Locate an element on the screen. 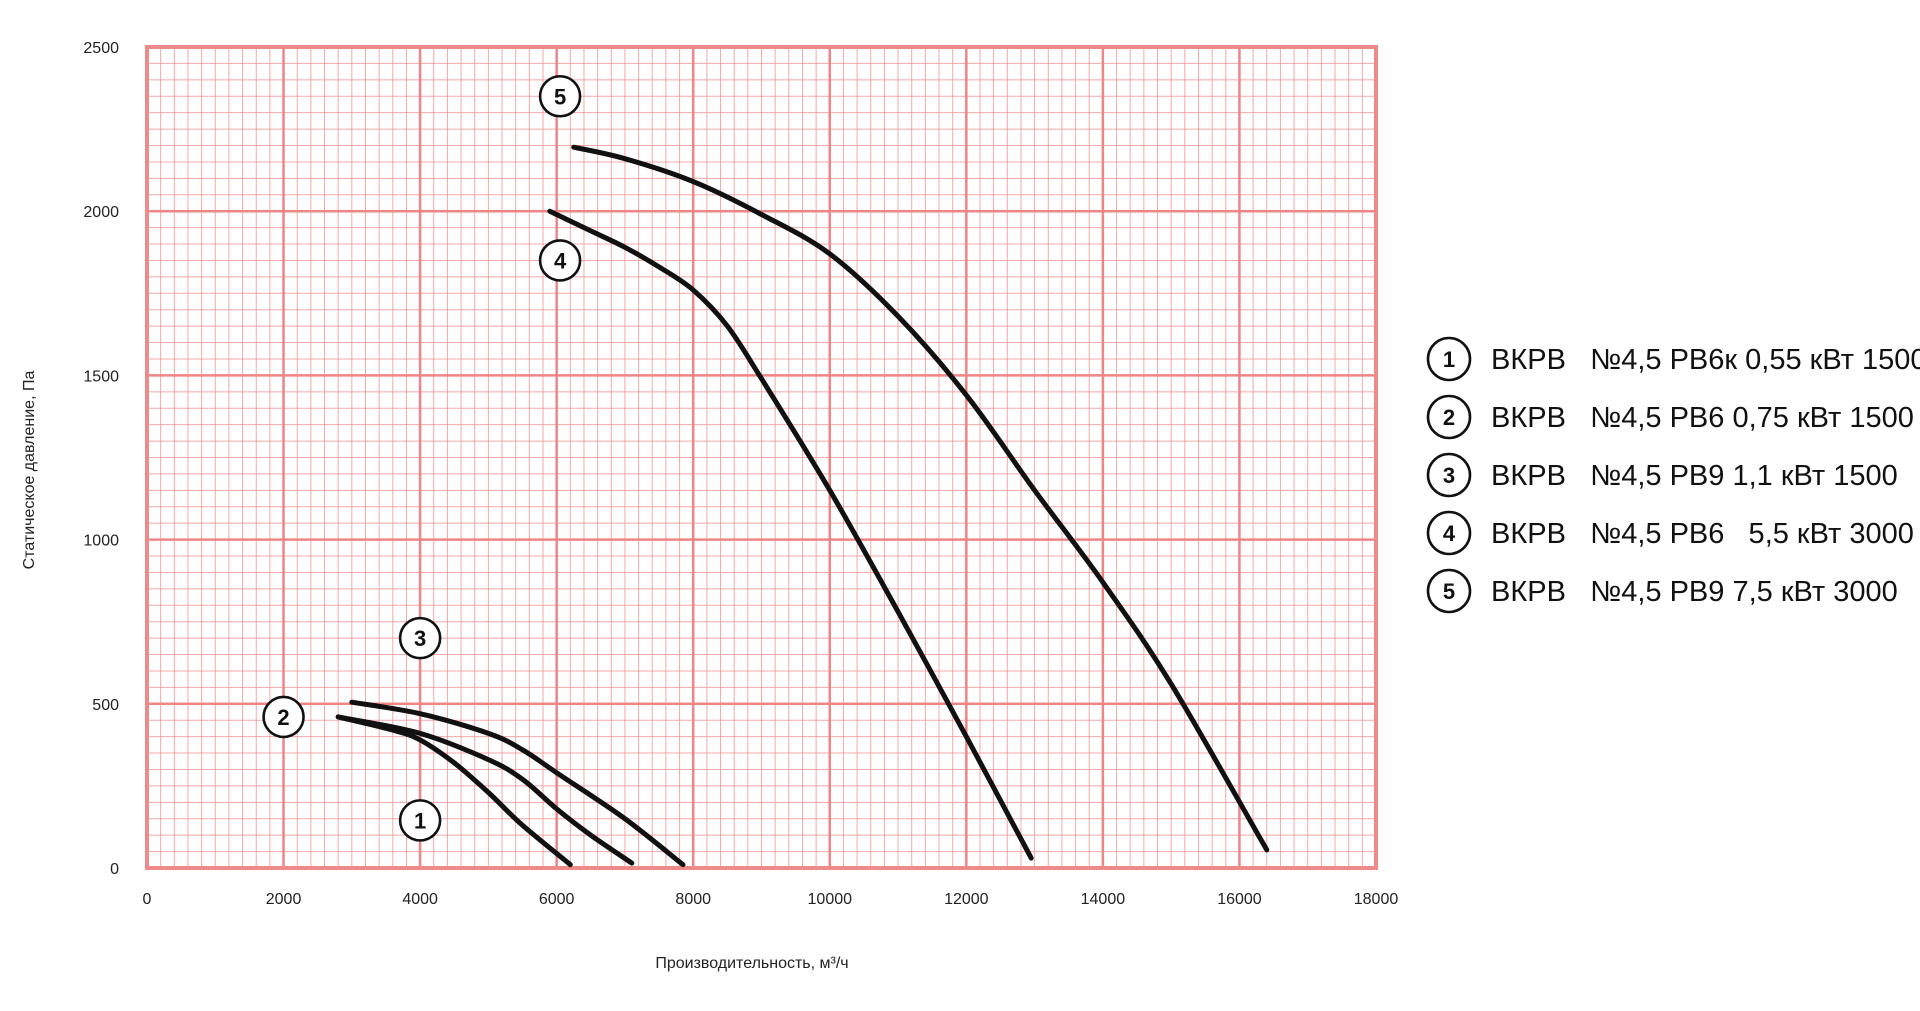  legend-label: ВКРВ №4,5 РВ6 5,5 кВт 3000 is located at coordinates (1702, 534).